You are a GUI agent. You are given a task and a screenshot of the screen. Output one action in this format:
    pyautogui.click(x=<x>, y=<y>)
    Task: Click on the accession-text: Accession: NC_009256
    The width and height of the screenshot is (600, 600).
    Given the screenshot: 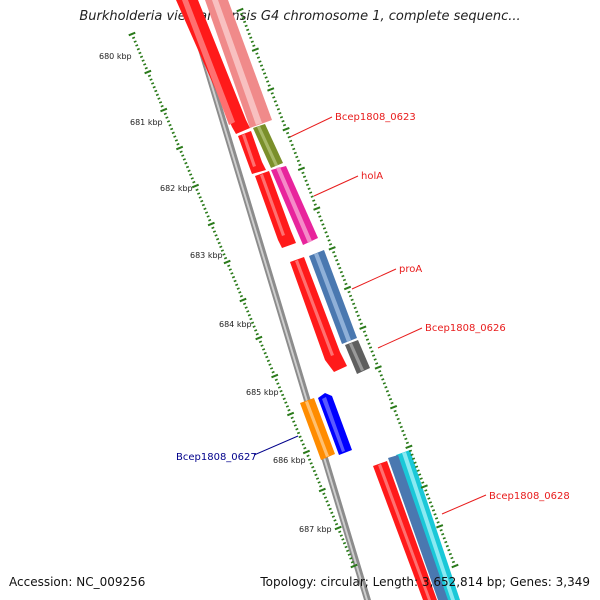 What is the action you would take?
    pyautogui.click(x=77, y=582)
    